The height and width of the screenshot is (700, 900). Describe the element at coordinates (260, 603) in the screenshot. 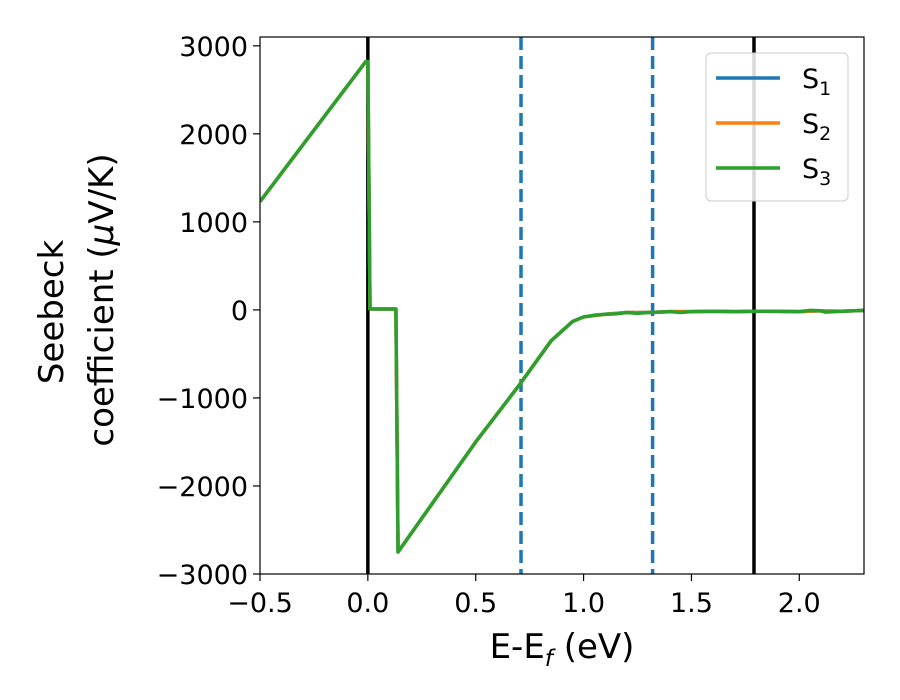

I see `x-tick-label: −0.5` at that location.